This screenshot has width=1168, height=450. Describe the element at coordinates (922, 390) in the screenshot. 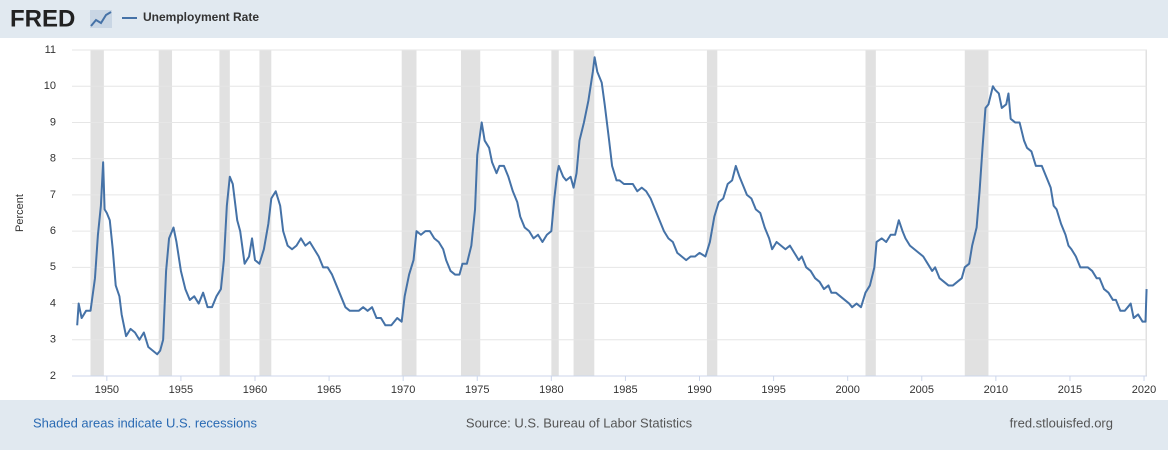

I see `x-tick-label: 2005` at that location.